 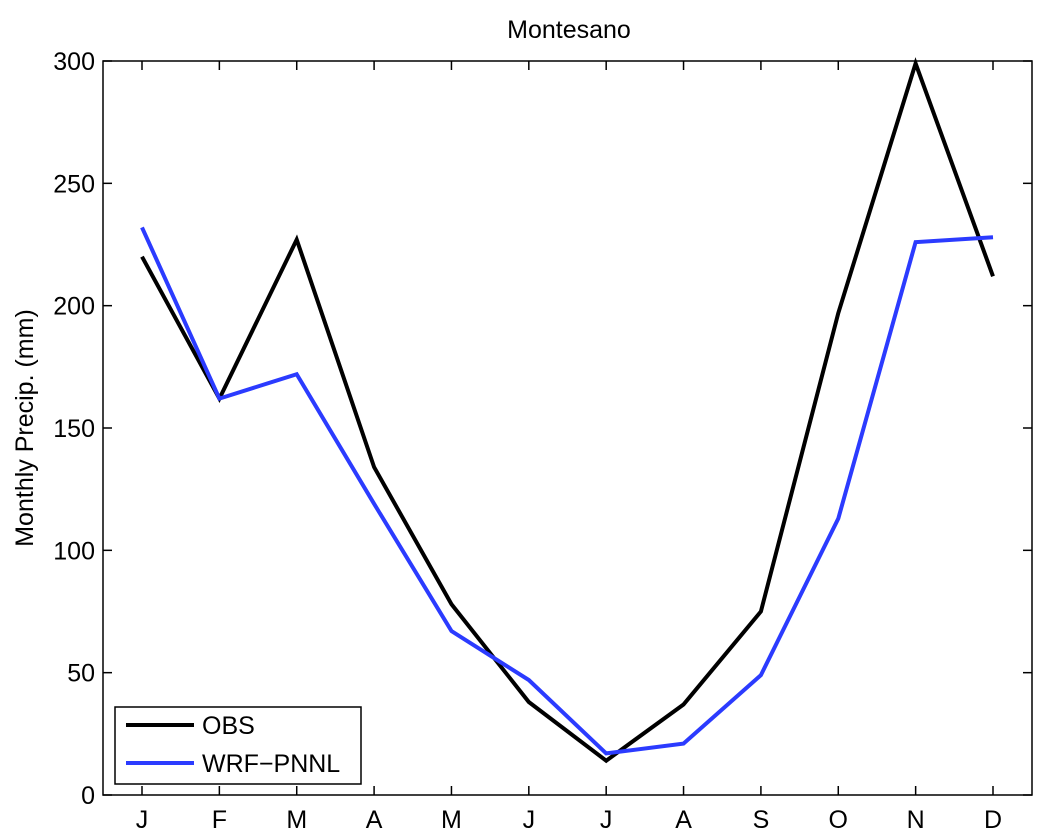 I want to click on x-tick-label: S, so click(x=761, y=820).